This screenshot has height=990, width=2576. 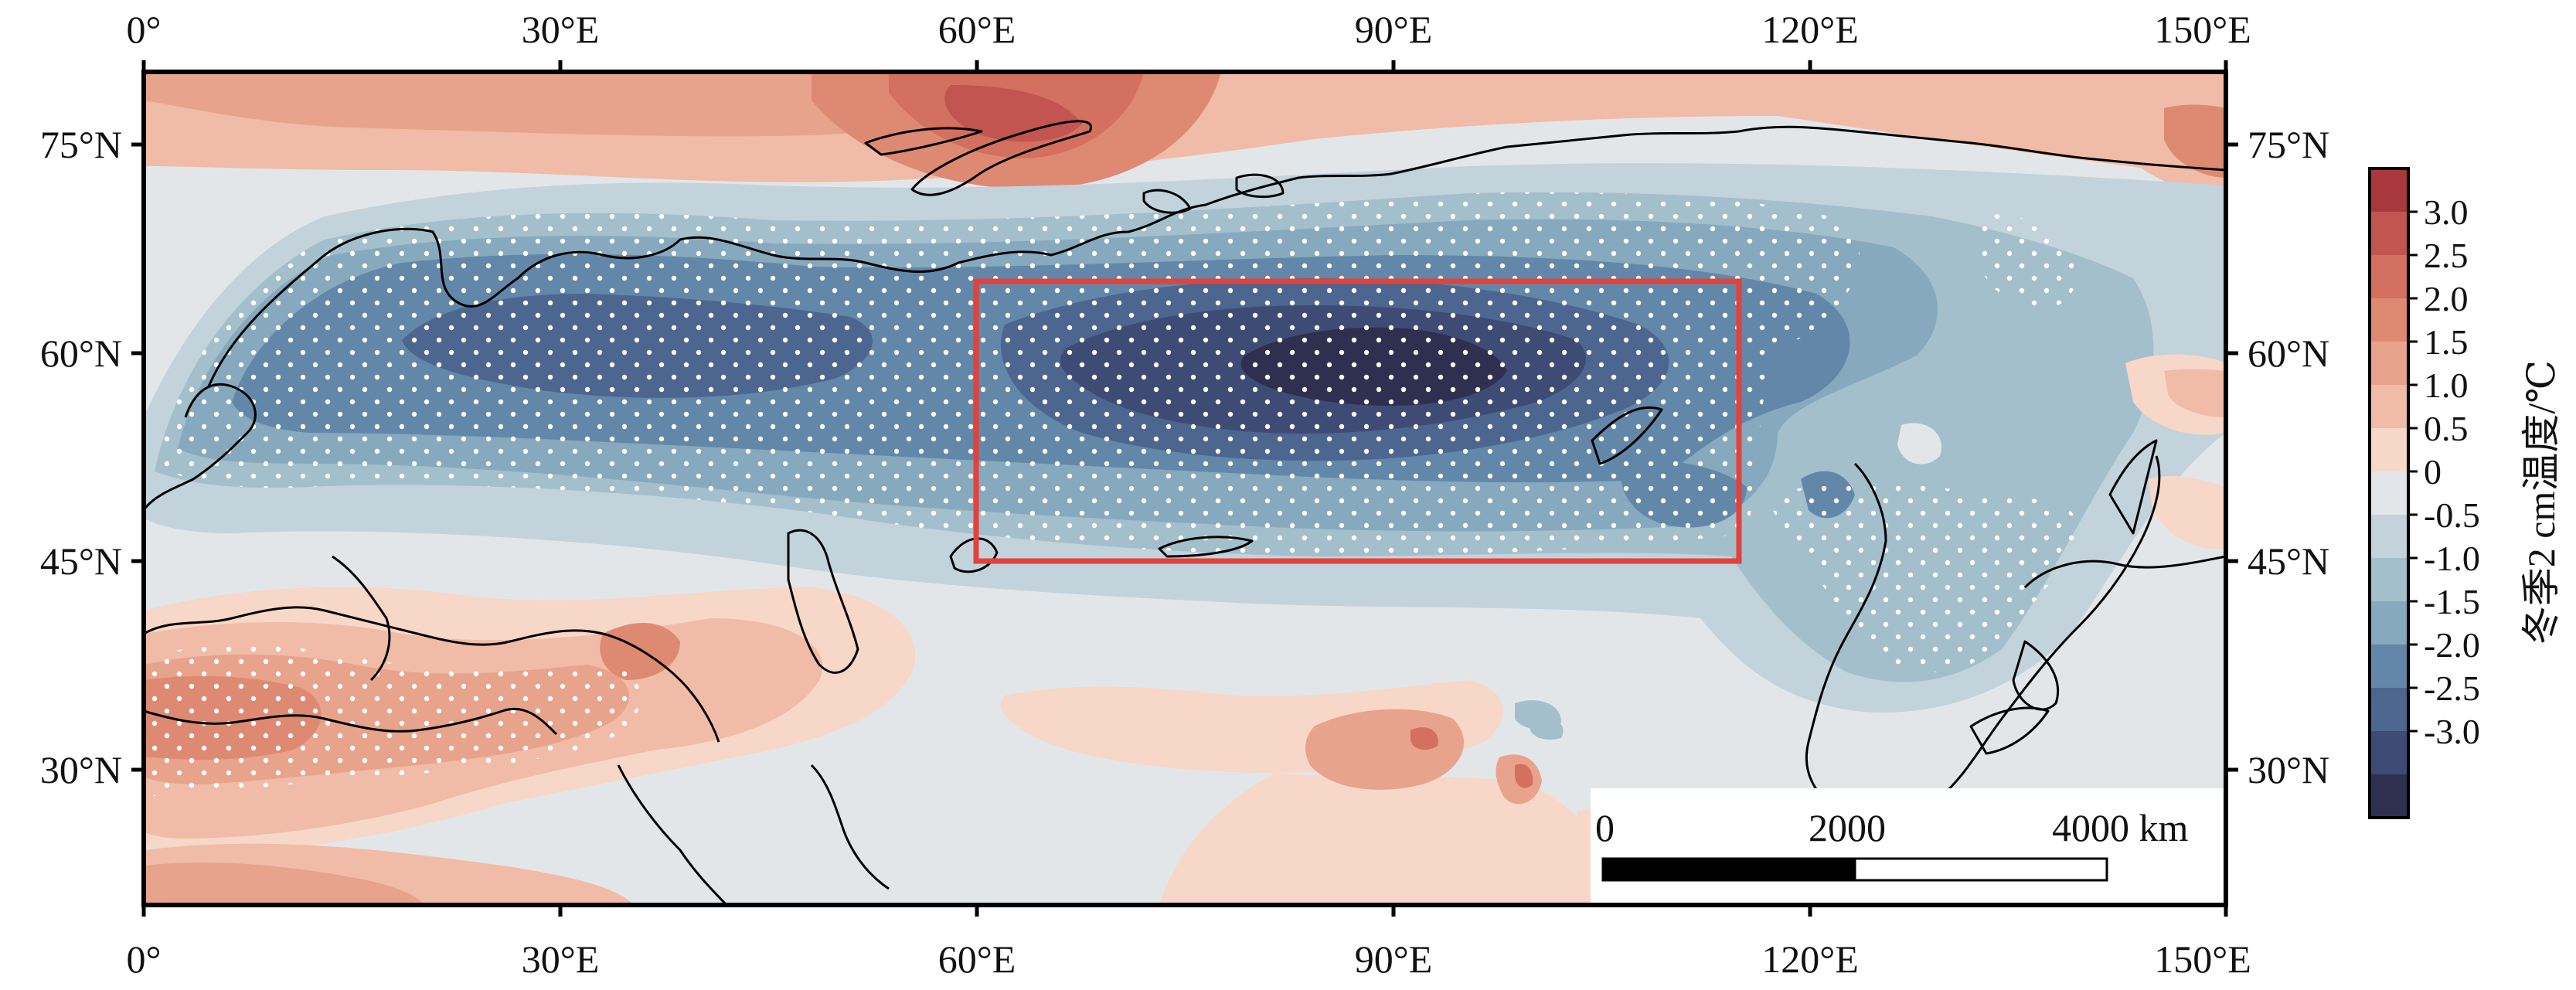 I want to click on colorbar-label: 1.5, so click(x=2446, y=342).